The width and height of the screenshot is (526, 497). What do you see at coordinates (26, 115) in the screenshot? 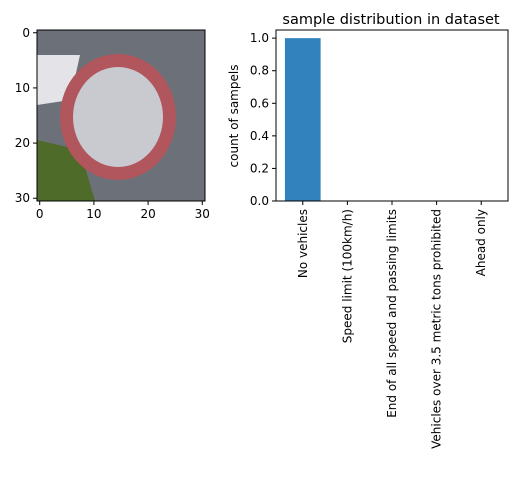
I see `image-y-ticks: 0 10 20 30` at bounding box center [26, 115].